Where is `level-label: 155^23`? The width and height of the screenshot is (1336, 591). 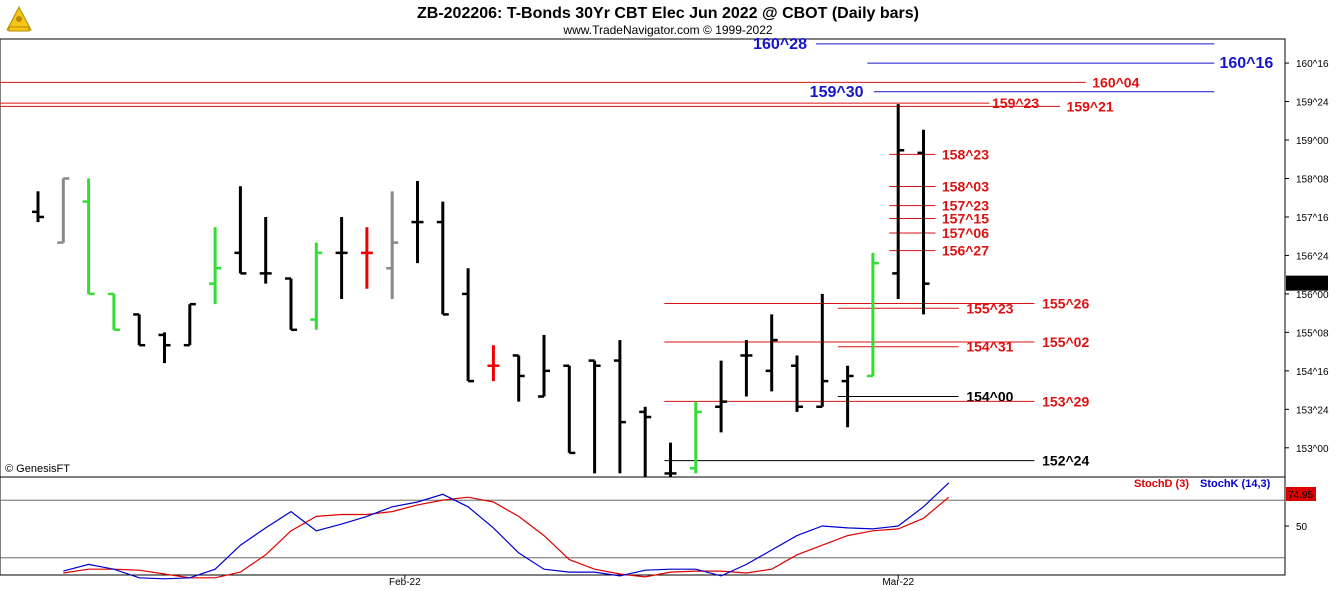 level-label: 155^23 is located at coordinates (989, 308).